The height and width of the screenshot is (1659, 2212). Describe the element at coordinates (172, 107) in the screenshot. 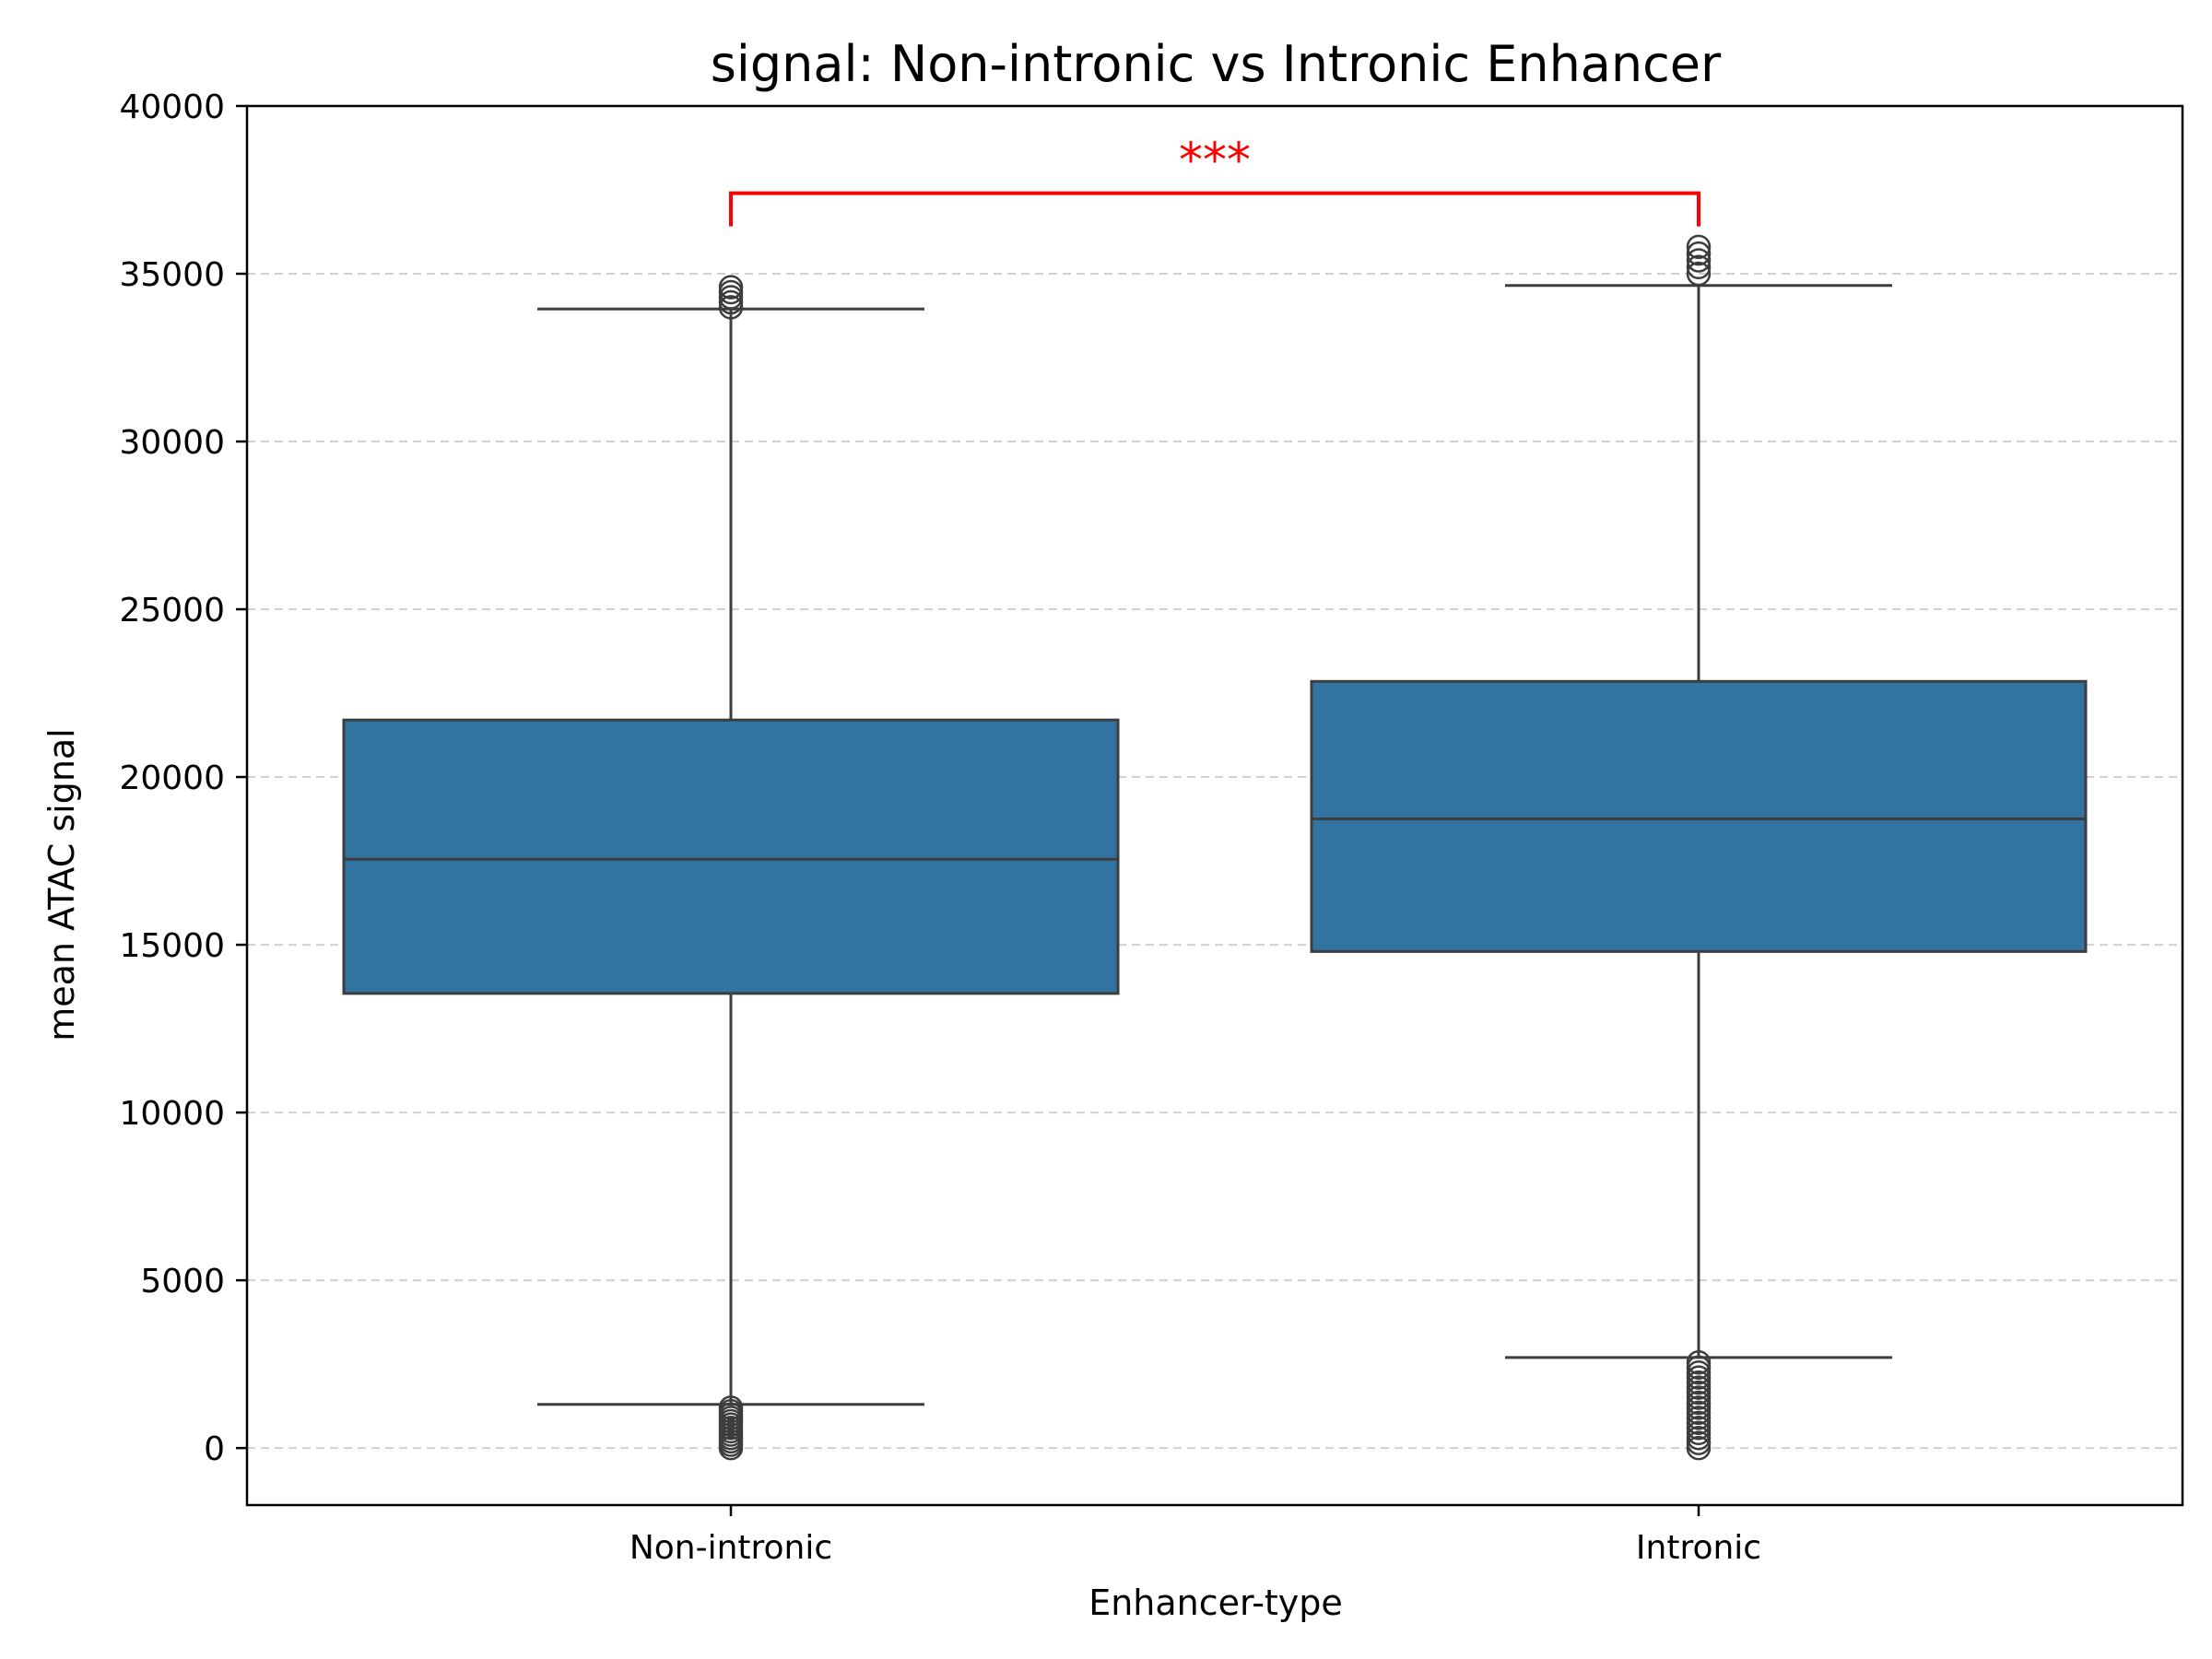

I see `y-tick-label: 40000` at that location.